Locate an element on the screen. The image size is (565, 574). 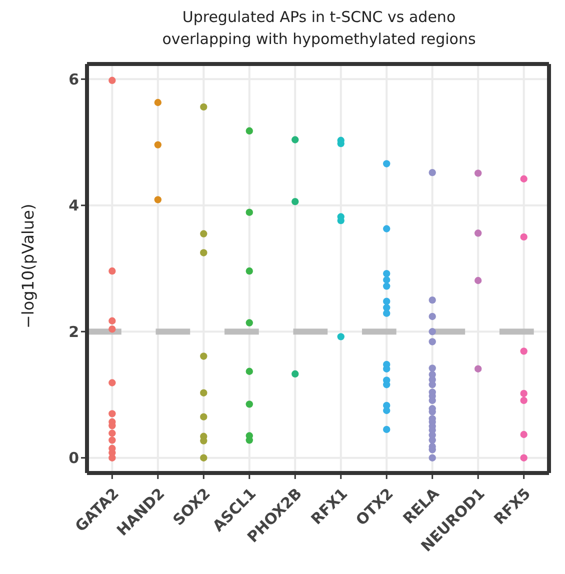
y-tick-label: 6 is located at coordinates (73, 79).